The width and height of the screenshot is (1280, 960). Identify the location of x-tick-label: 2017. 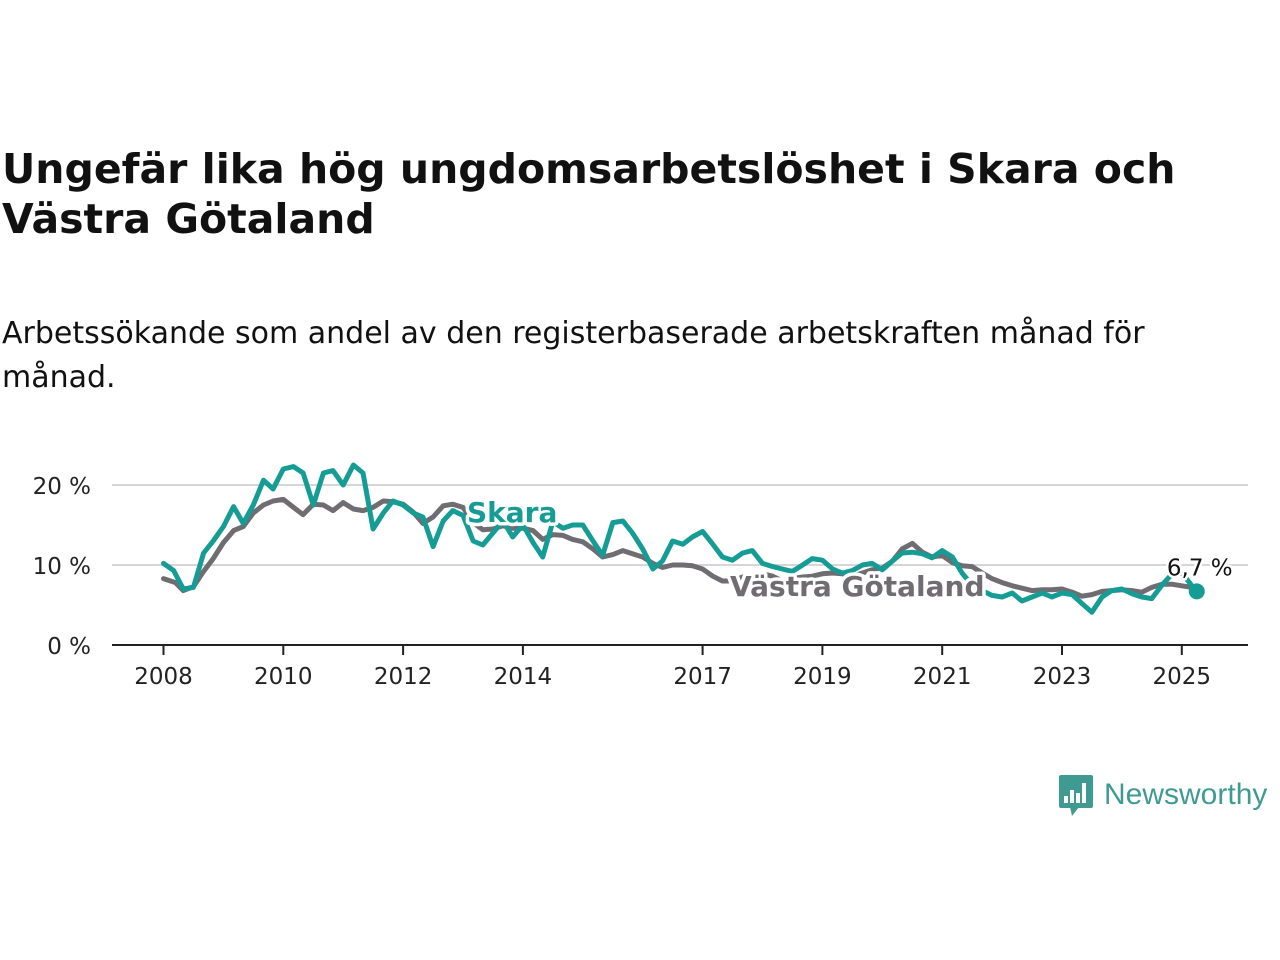
(702, 677).